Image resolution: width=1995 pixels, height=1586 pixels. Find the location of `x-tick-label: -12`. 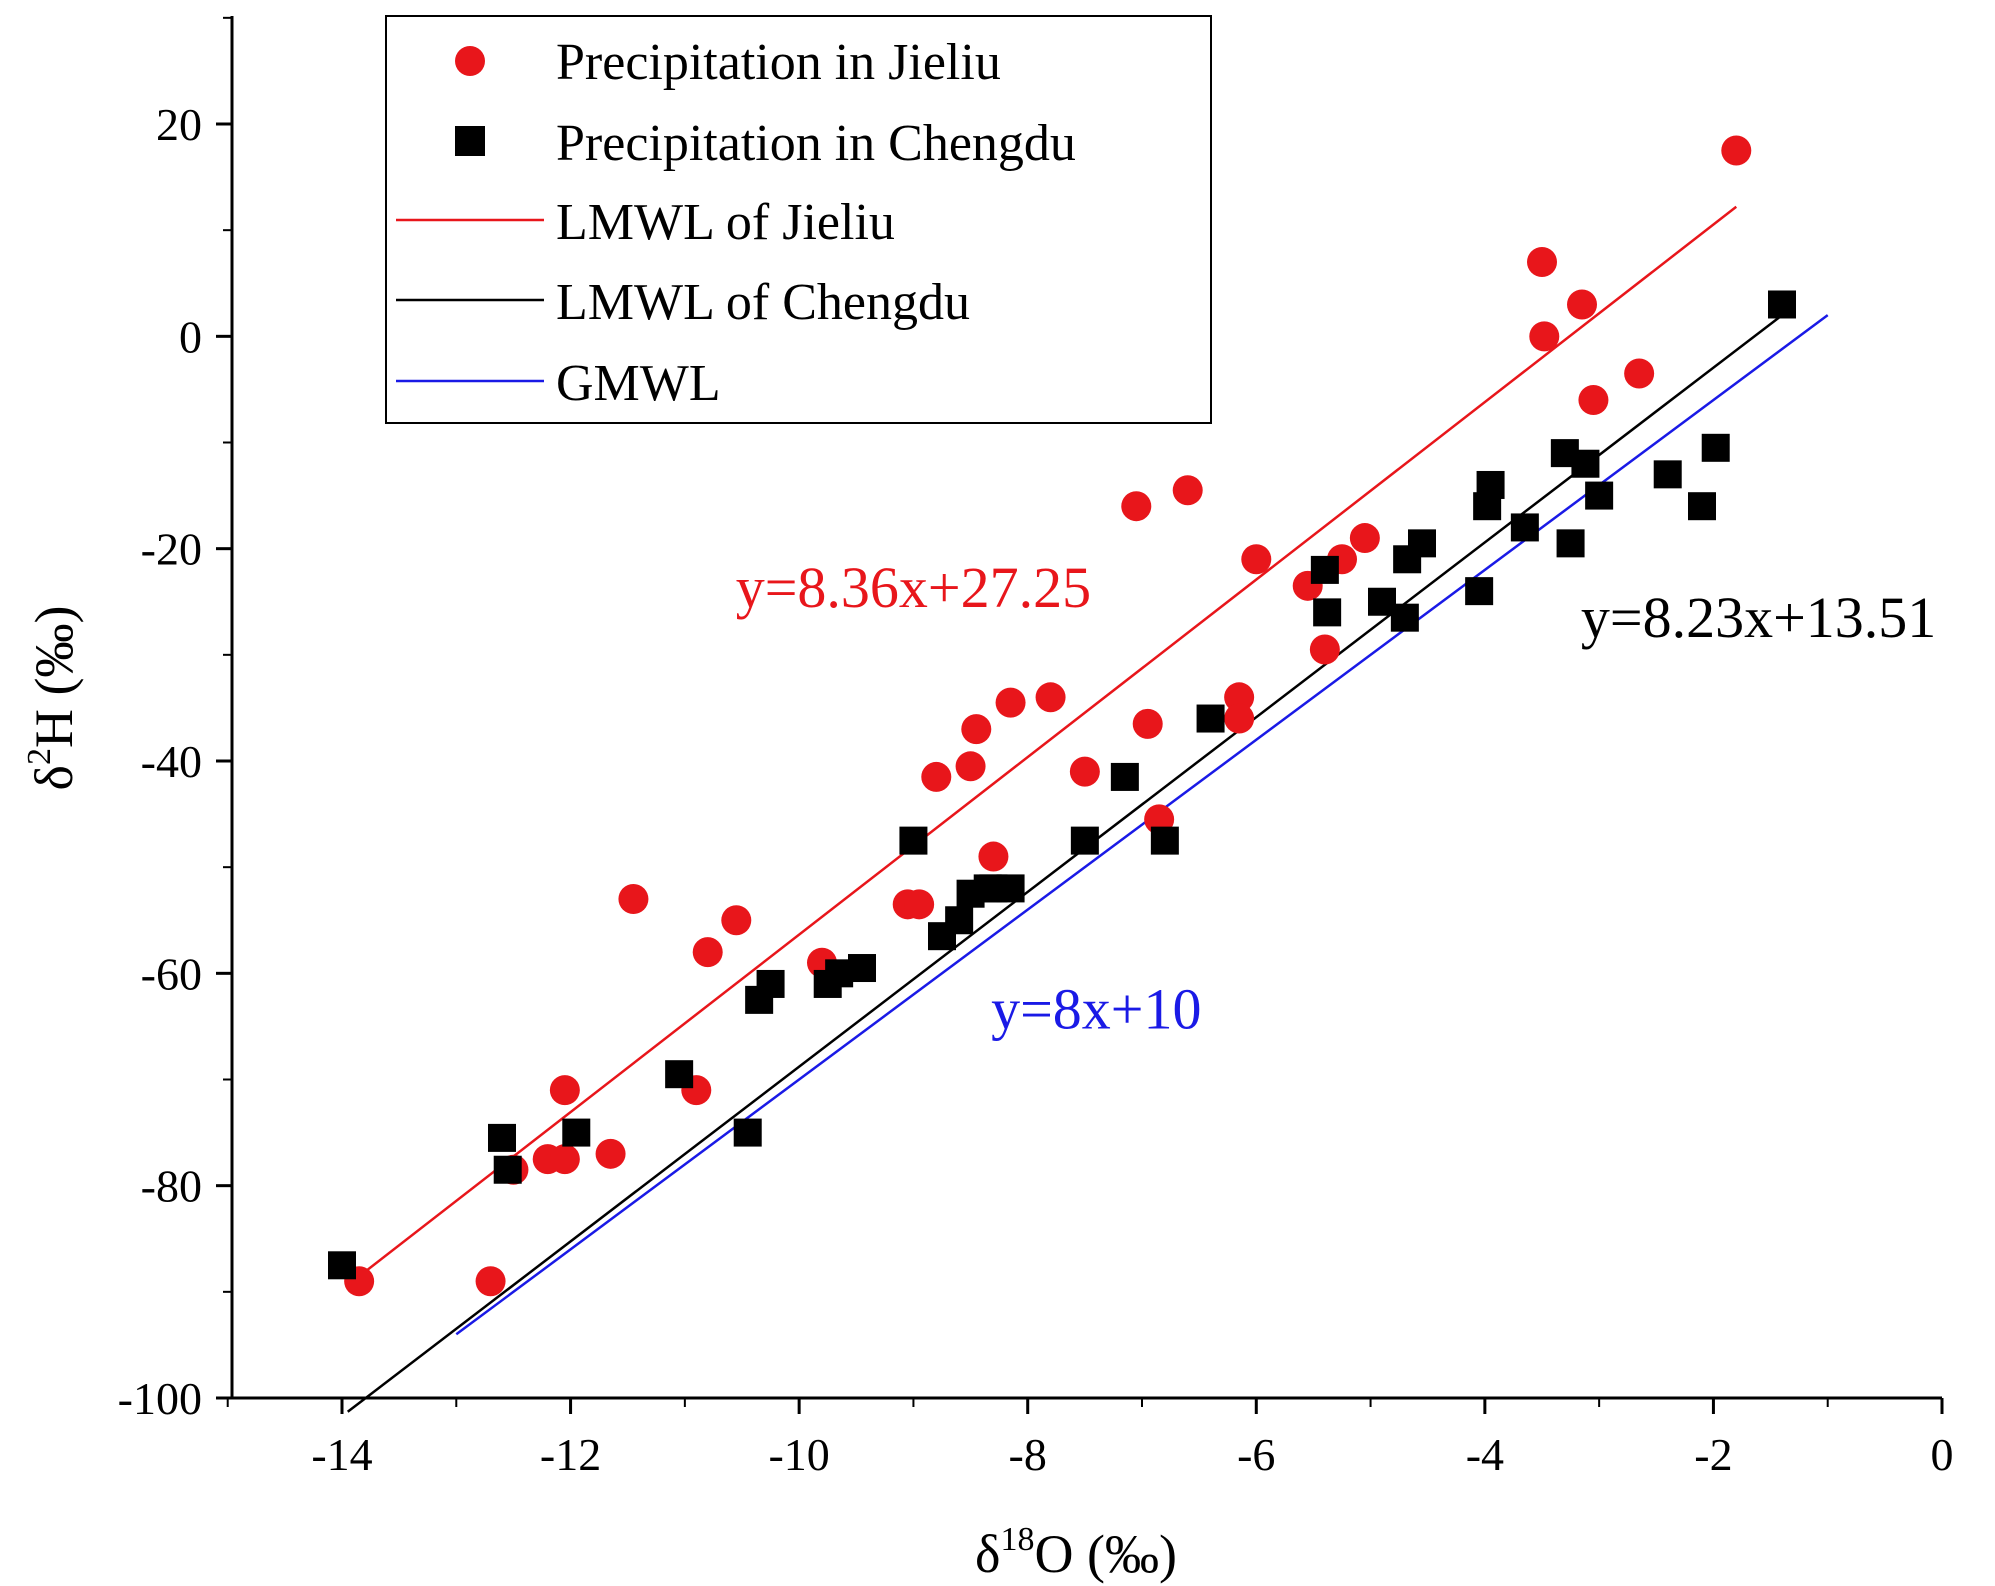

x-tick-label: -12 is located at coordinates (570, 1454).